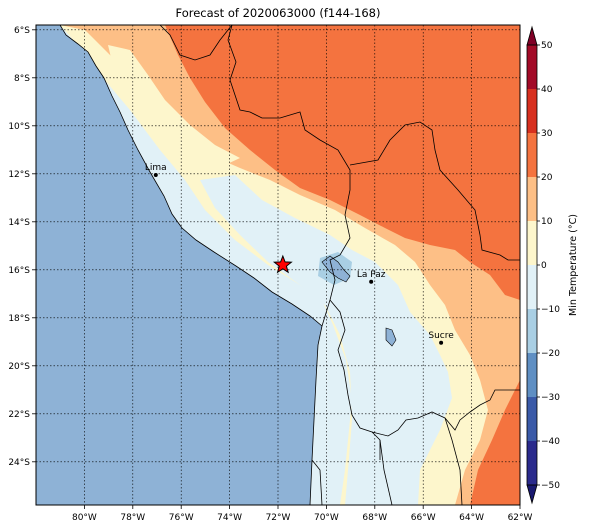 Image resolution: width=591 pixels, height=529 pixels. What do you see at coordinates (550, 310) in the screenshot?
I see `colorbar-tick-label: −10` at bounding box center [550, 310].